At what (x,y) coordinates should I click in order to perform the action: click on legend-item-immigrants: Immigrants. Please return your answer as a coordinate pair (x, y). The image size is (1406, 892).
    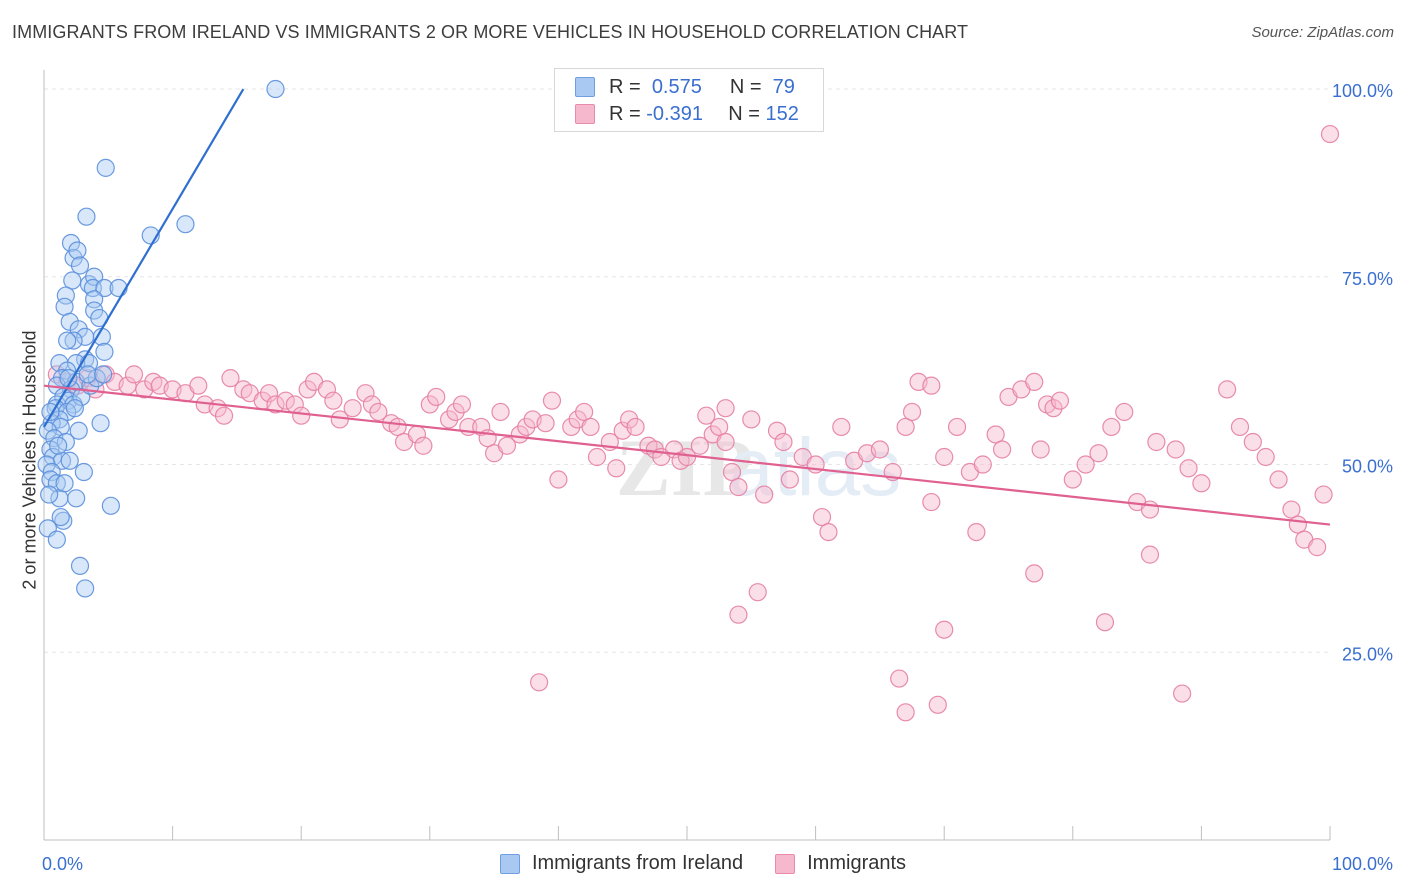
    Looking at the image, I should click on (840, 863).